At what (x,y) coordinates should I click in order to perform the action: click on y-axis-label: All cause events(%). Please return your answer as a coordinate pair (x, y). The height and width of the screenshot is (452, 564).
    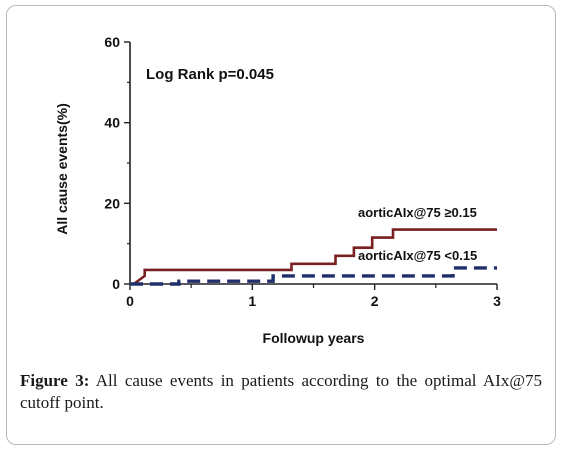
    Looking at the image, I should click on (62, 169).